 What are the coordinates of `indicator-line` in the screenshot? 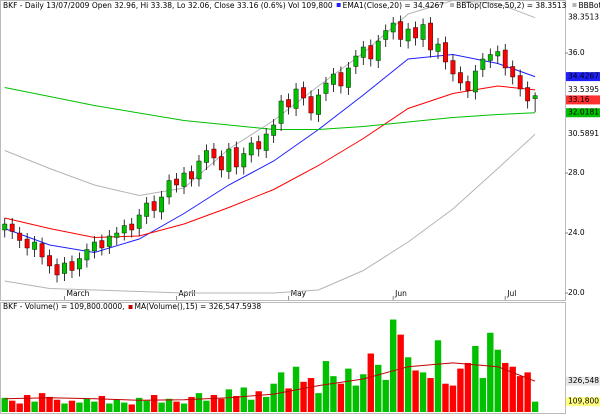 It's located at (270, 108).